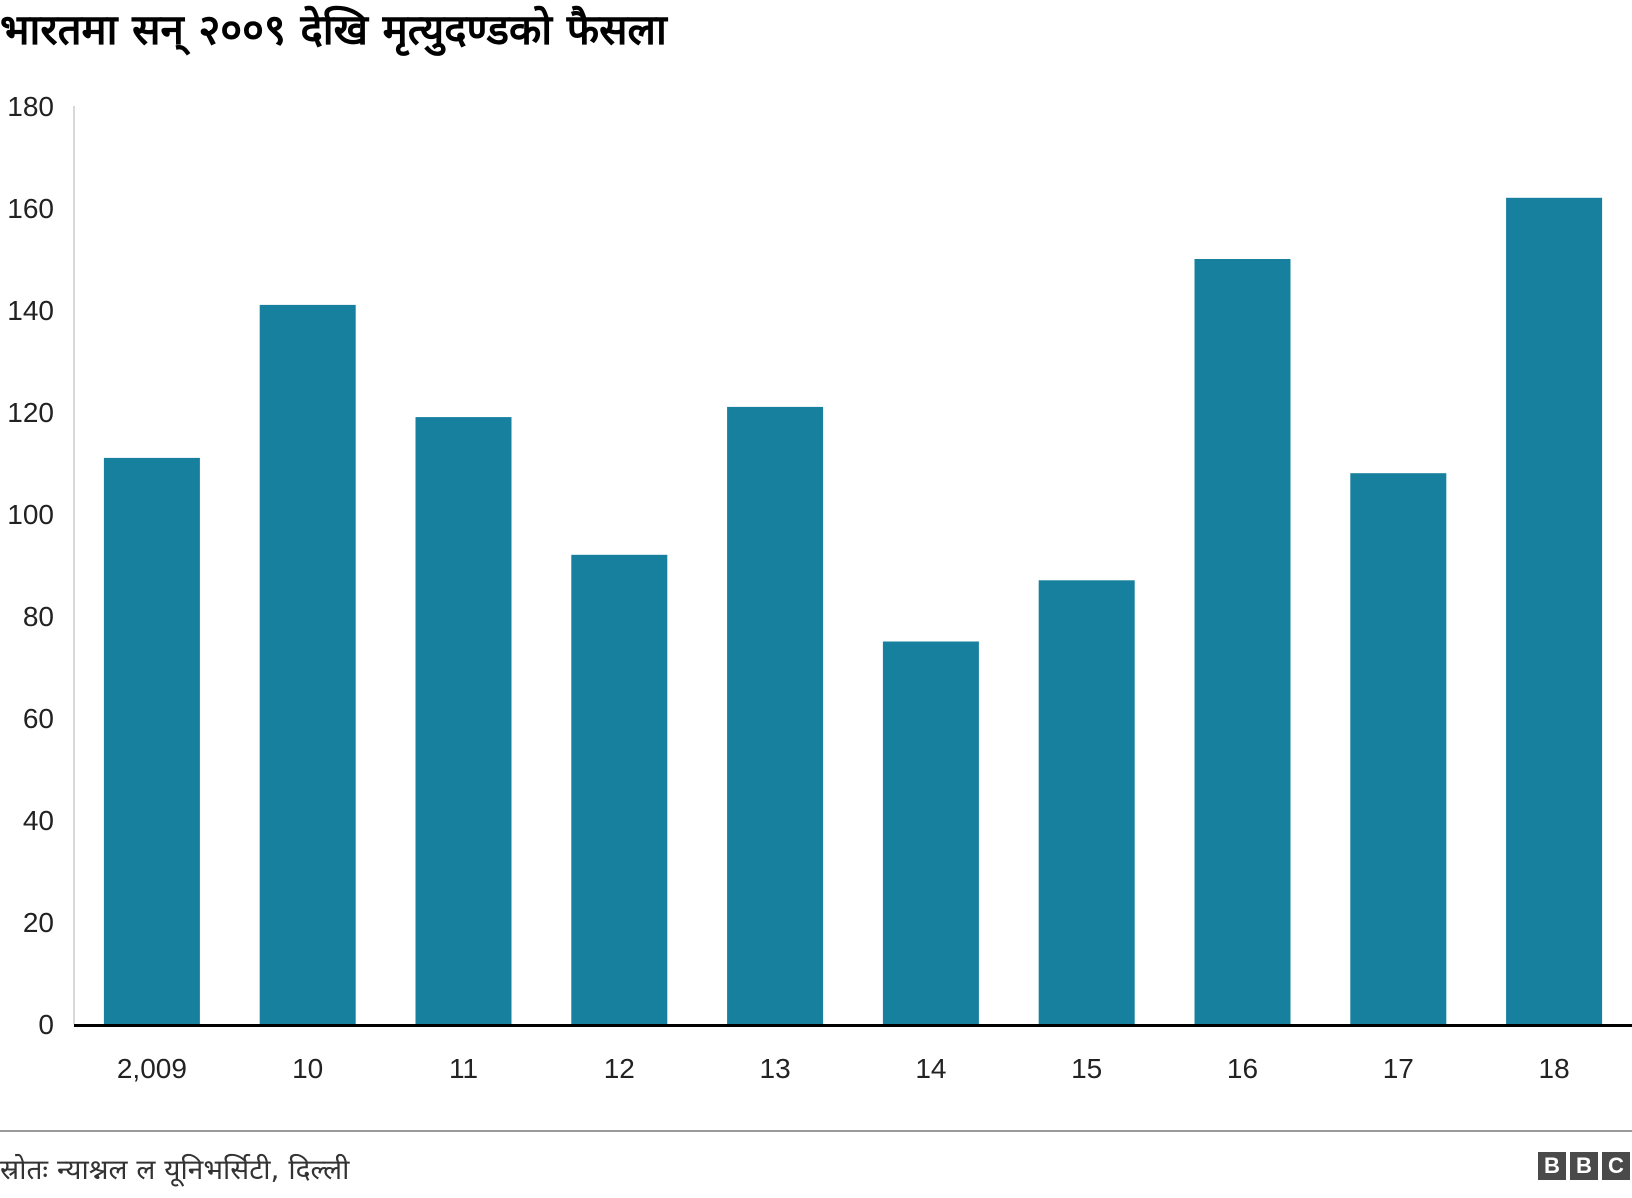  I want to click on source-note: स्रोतः न्याश्नल ल यूनिभर्सिटी, दिल्ली, so click(175, 1169).